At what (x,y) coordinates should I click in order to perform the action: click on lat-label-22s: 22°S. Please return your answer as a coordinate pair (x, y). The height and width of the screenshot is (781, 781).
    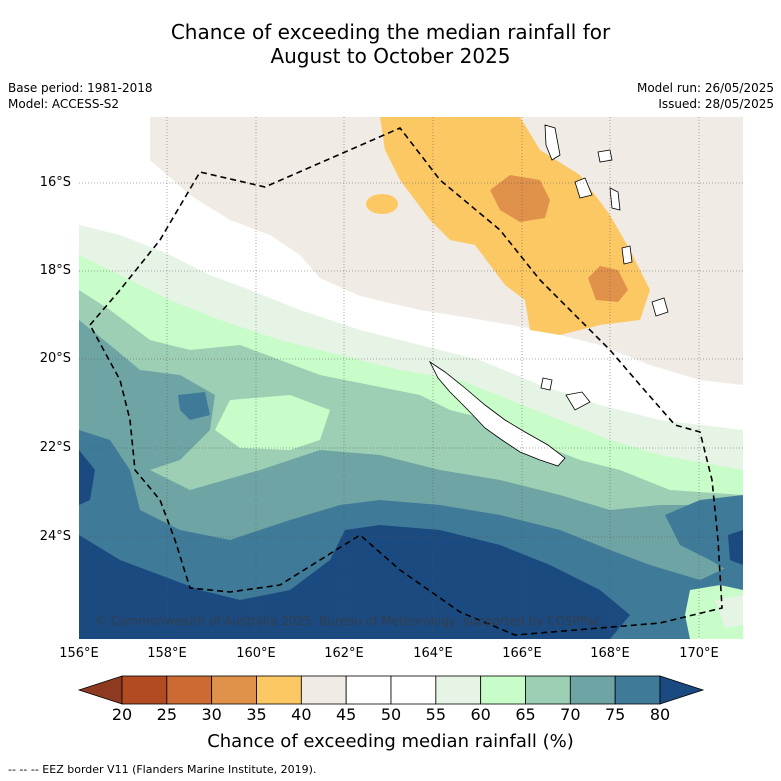
    Looking at the image, I should click on (55, 447).